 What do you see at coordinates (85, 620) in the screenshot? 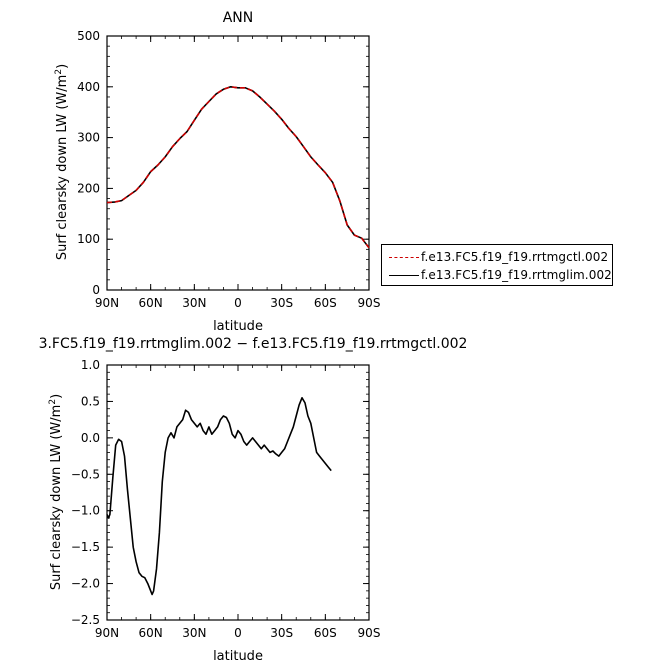
I see `bottom-y-tick-label-7: −2.5` at bounding box center [85, 620].